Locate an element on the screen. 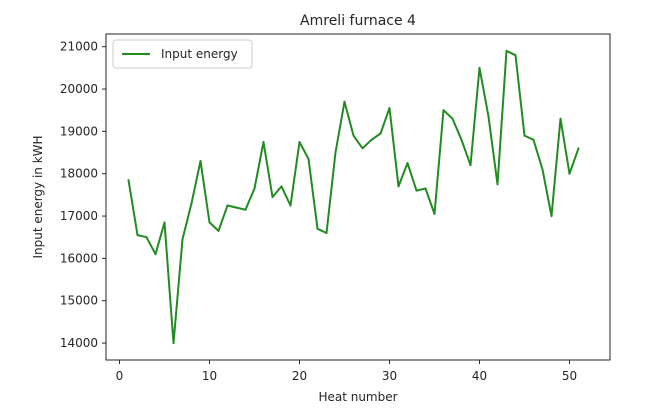 This screenshot has height=415, width=663. y-axis-label: Input energy in kWH is located at coordinates (38, 196).